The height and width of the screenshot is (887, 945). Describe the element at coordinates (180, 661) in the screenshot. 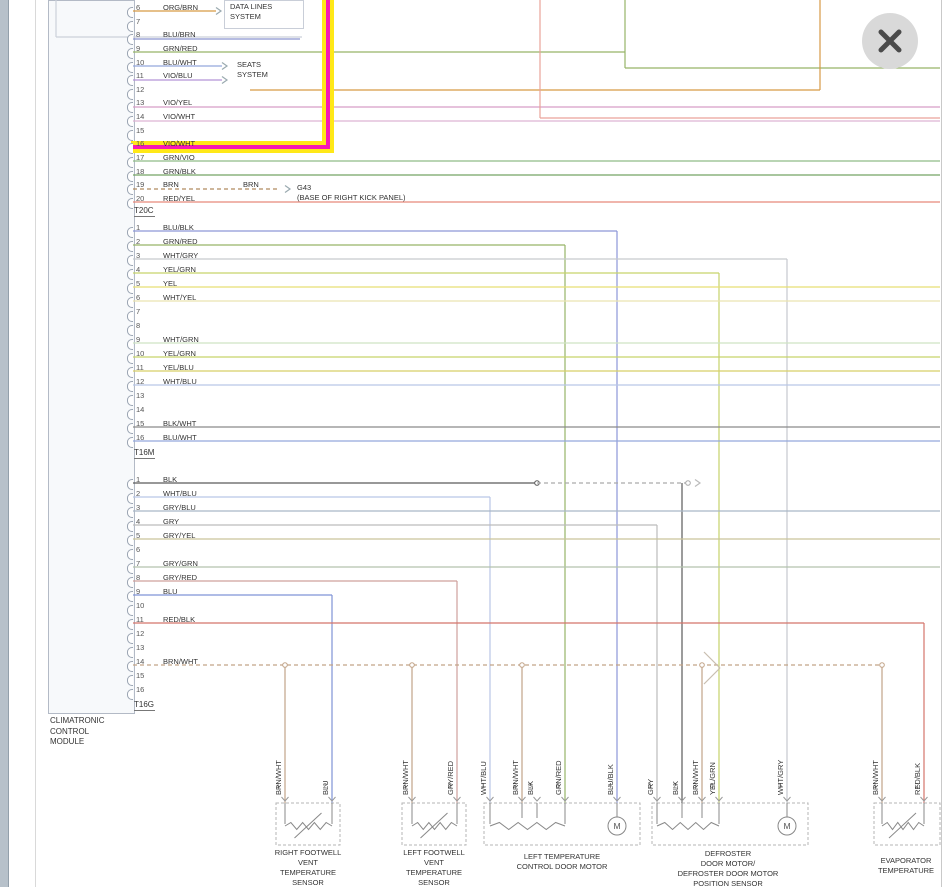

I see `wire-color-label: BRN/WHT` at that location.